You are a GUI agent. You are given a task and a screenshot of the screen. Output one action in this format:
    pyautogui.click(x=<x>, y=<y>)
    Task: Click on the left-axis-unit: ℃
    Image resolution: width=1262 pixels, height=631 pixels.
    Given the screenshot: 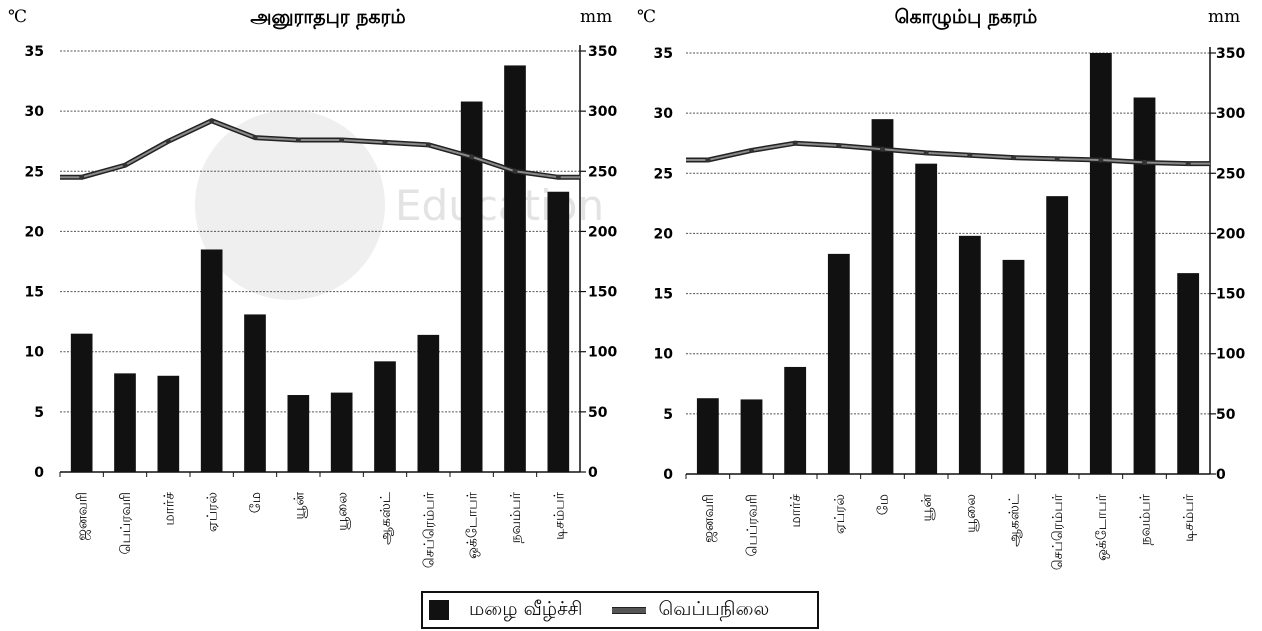 What is the action you would take?
    pyautogui.click(x=646, y=17)
    